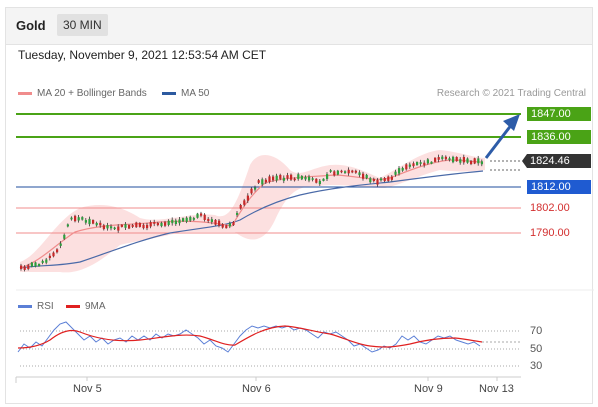 The height and width of the screenshot is (407, 598). What do you see at coordinates (299, 26) in the screenshot?
I see `widget-header: Gold 30 MIN` at bounding box center [299, 26].